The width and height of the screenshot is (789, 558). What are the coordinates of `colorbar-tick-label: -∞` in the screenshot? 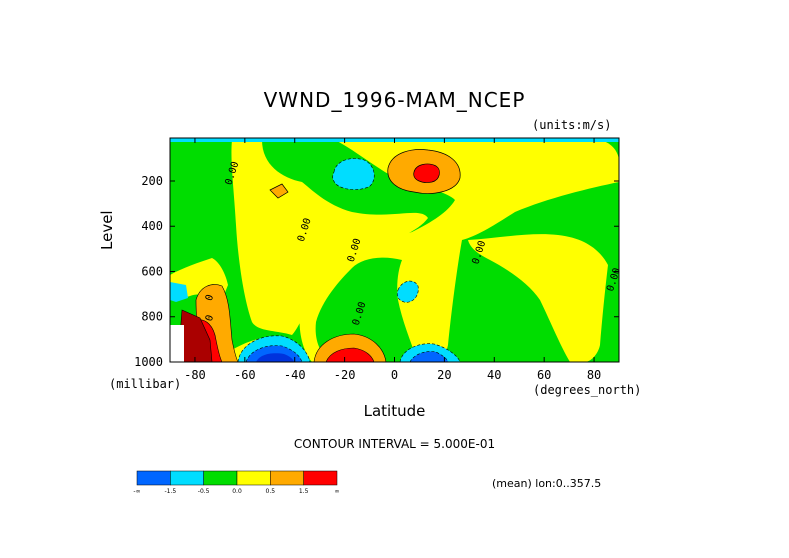 It's located at (136, 491).